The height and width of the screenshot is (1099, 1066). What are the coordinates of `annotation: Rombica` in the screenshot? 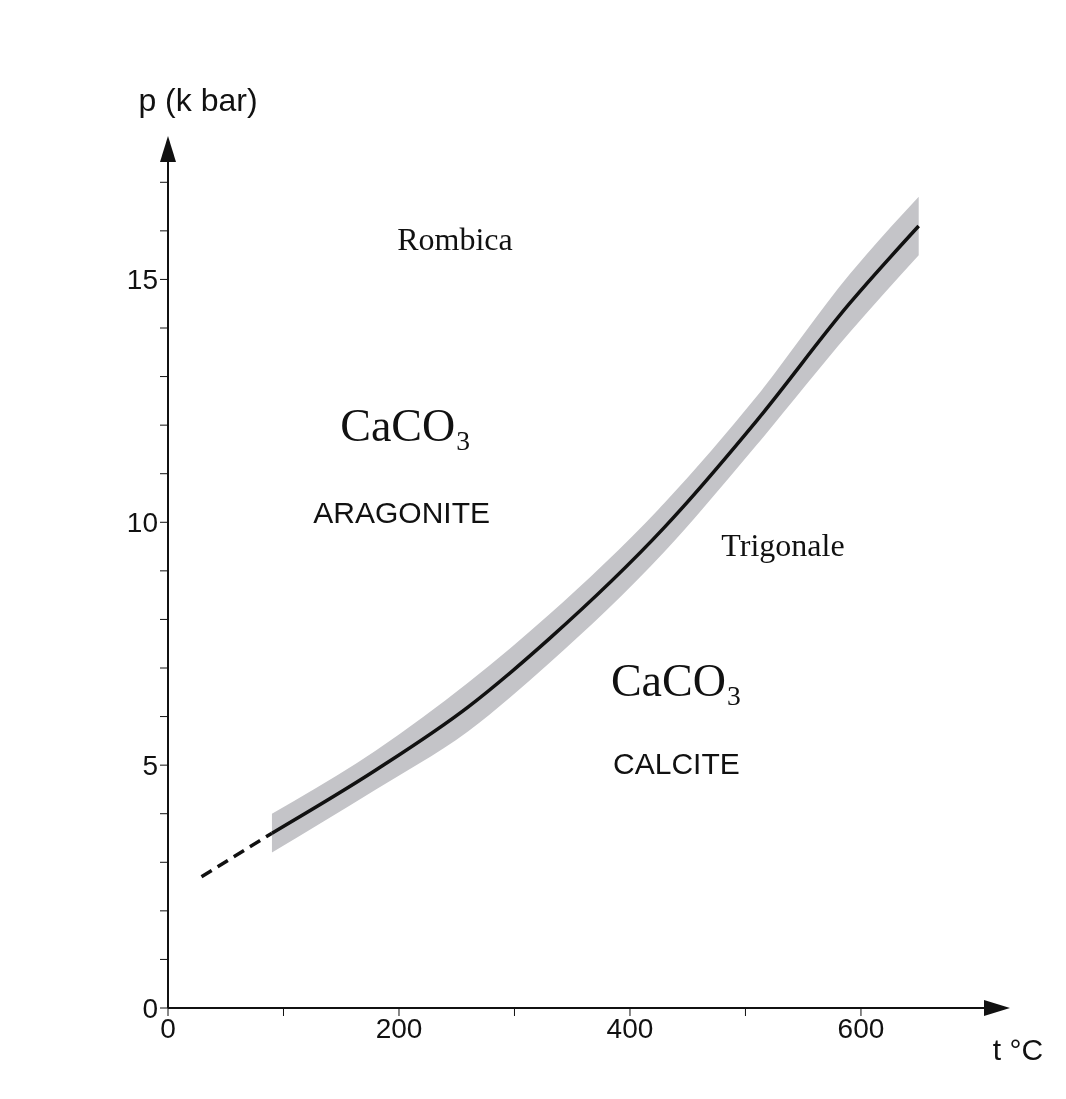 It's located at (455, 239).